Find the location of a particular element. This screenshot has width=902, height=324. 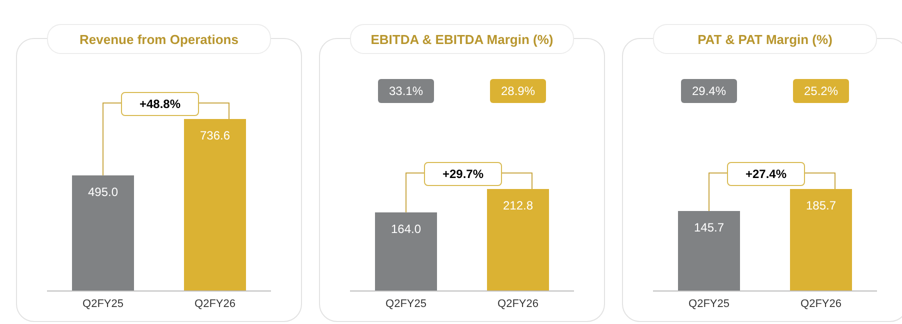

chart-title: Revenue from Operations is located at coordinates (159, 39).